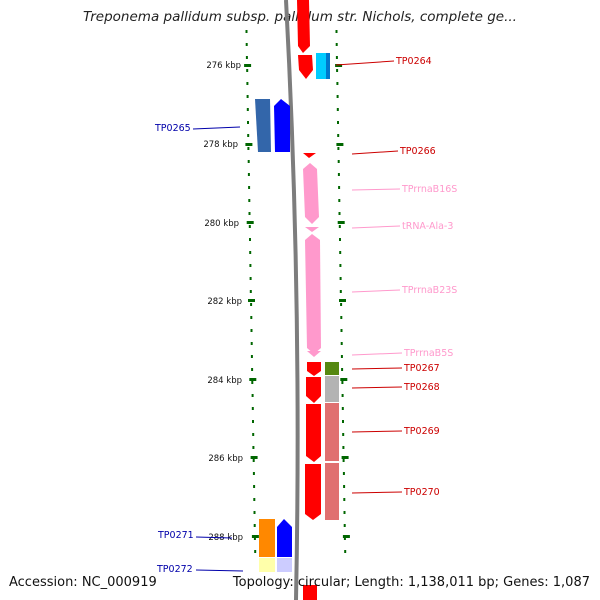 This screenshot has height=600, width=600. What do you see at coordinates (220, 145) in the screenshot?
I see `kbp-label: 278 kbp` at bounding box center [220, 145].